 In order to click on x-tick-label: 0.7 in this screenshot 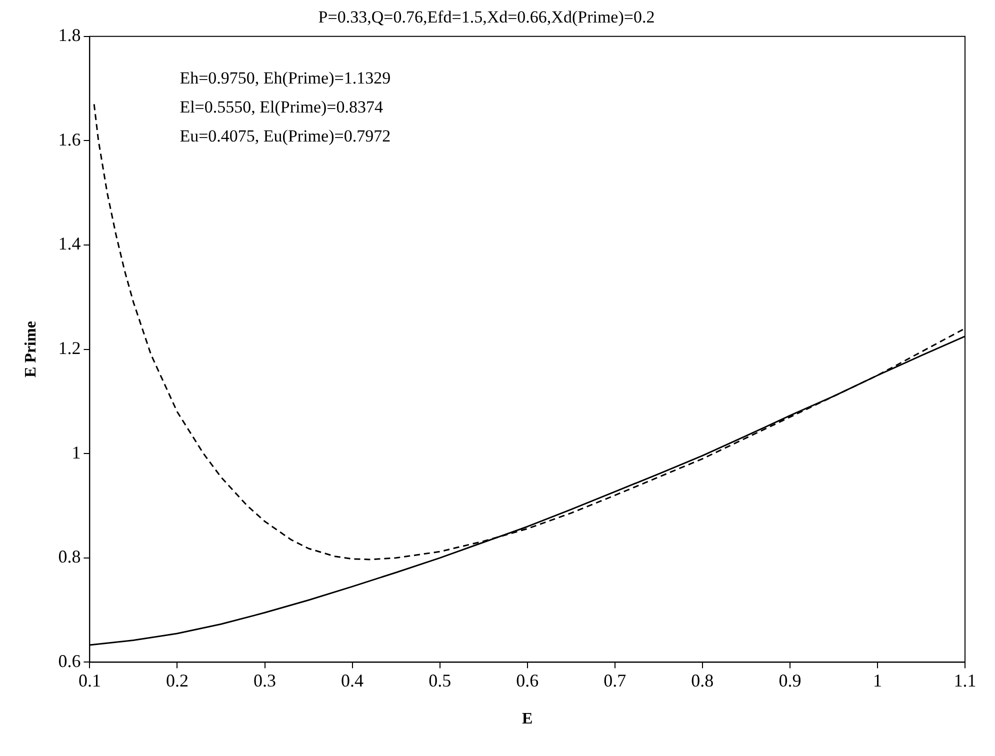, I will do `click(615, 680)`.